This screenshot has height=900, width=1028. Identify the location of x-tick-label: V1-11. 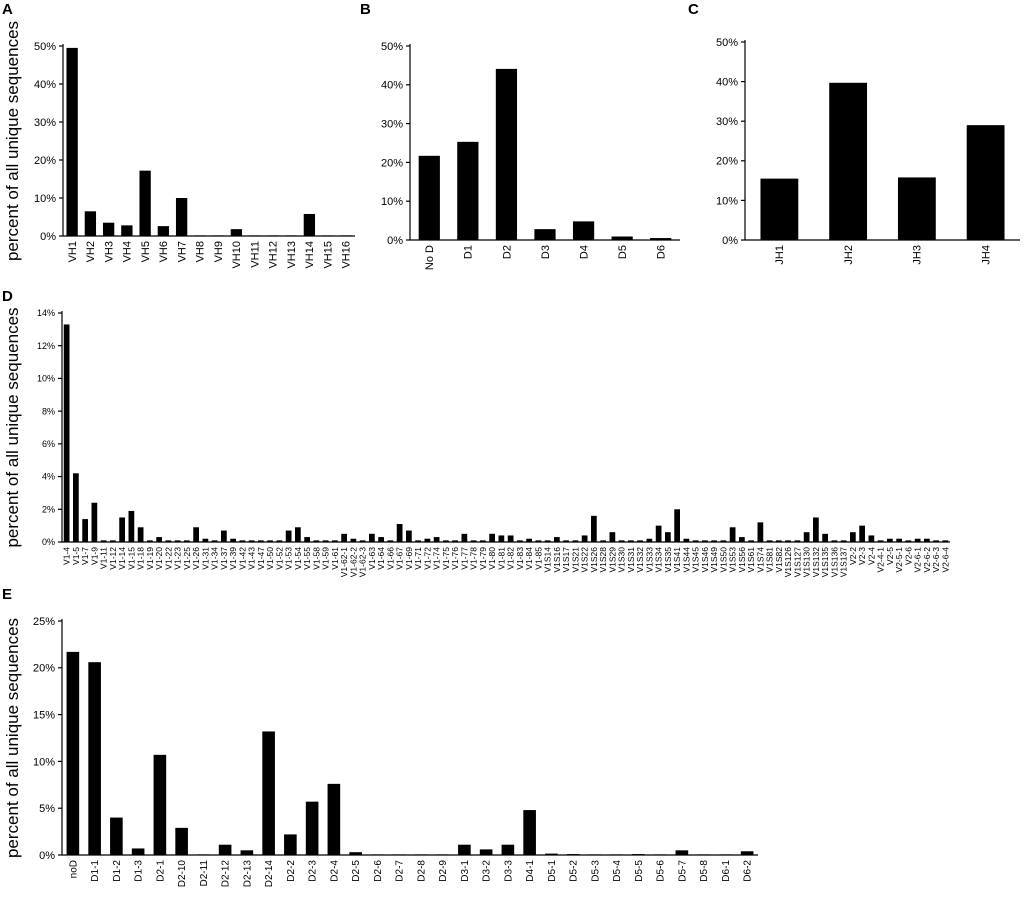
(104, 558).